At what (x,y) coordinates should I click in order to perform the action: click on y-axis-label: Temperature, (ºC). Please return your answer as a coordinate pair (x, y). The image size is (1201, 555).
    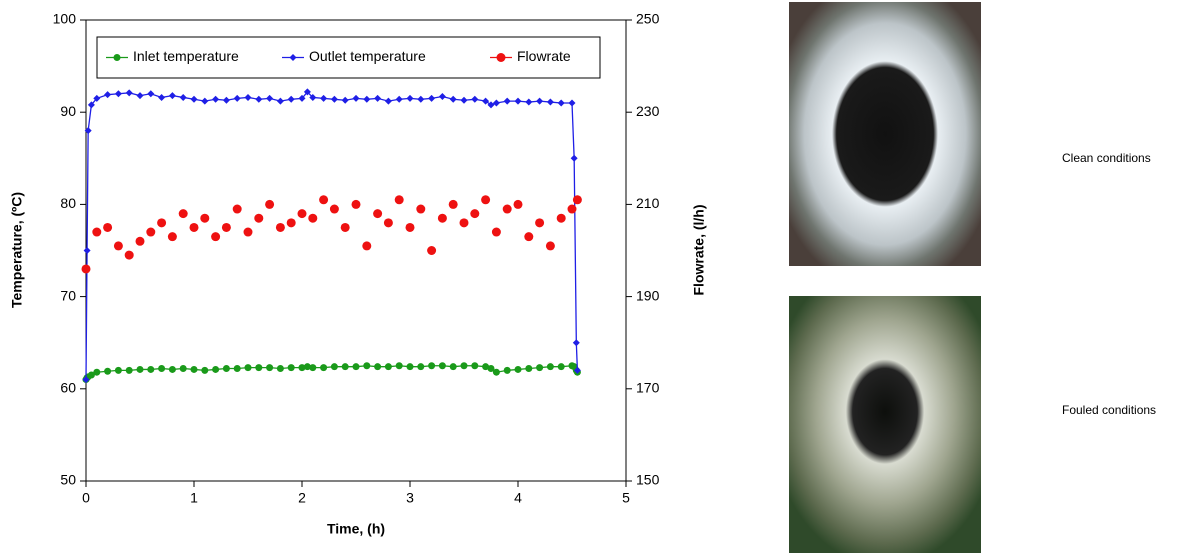
    Looking at the image, I should click on (17, 250).